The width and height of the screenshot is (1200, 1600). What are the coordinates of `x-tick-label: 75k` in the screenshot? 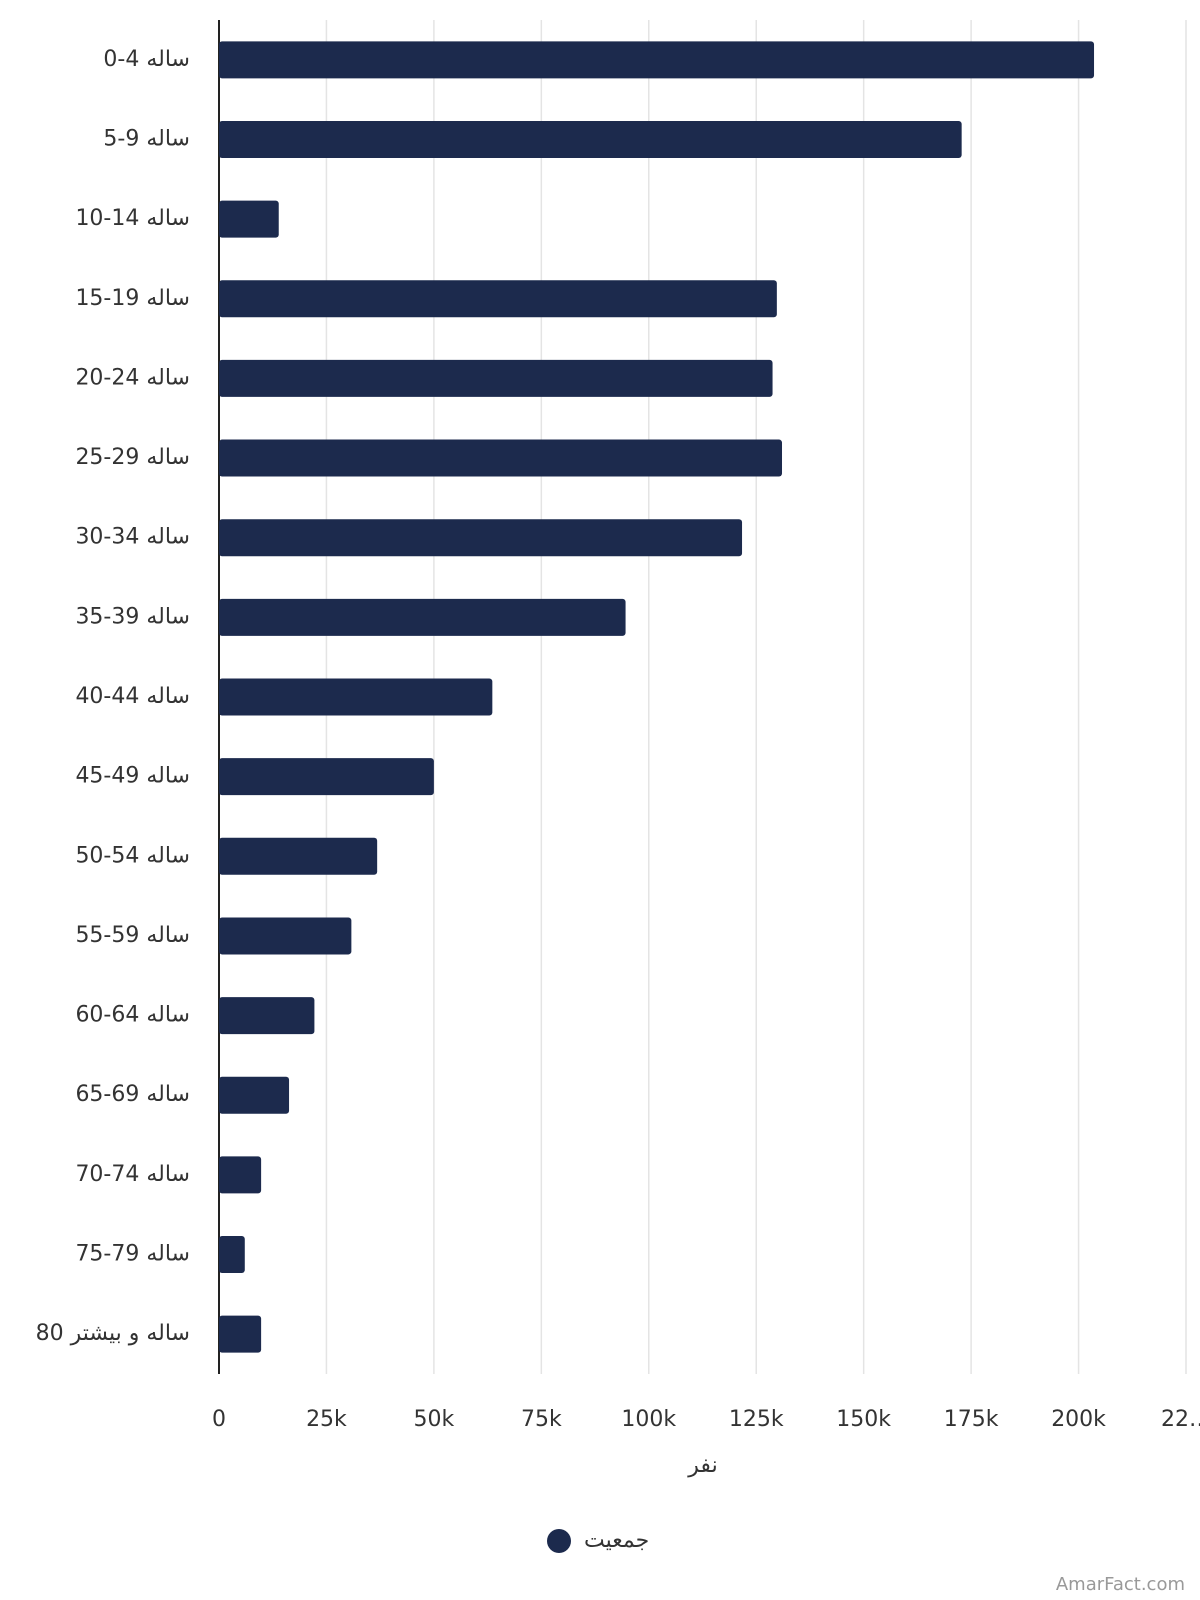 It's located at (541, 1419).